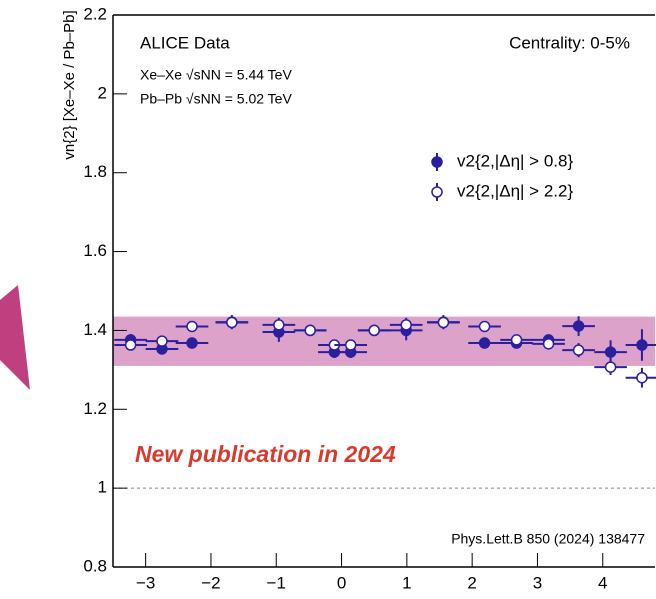 Image resolution: width=656 pixels, height=599 pixels. What do you see at coordinates (265, 454) in the screenshot?
I see `annotation: New publication in 2024` at bounding box center [265, 454].